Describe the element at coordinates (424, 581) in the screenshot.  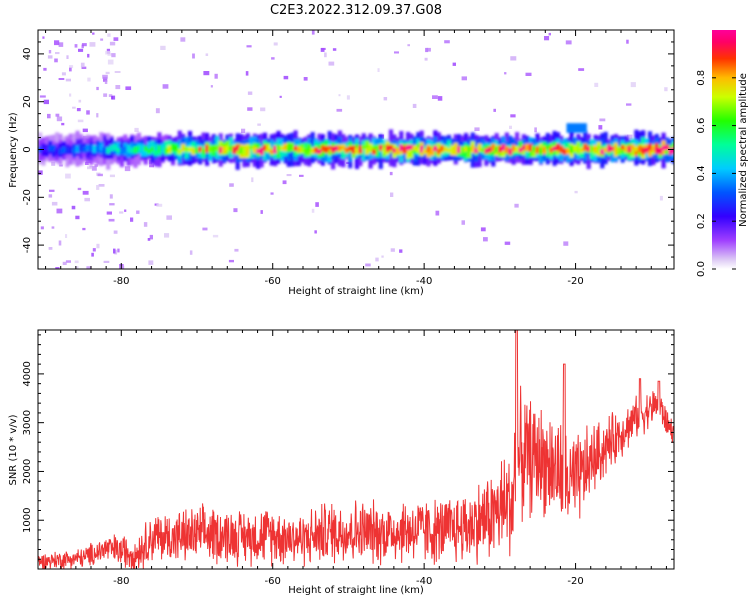
I see `x-tick-label: -40` at that location.